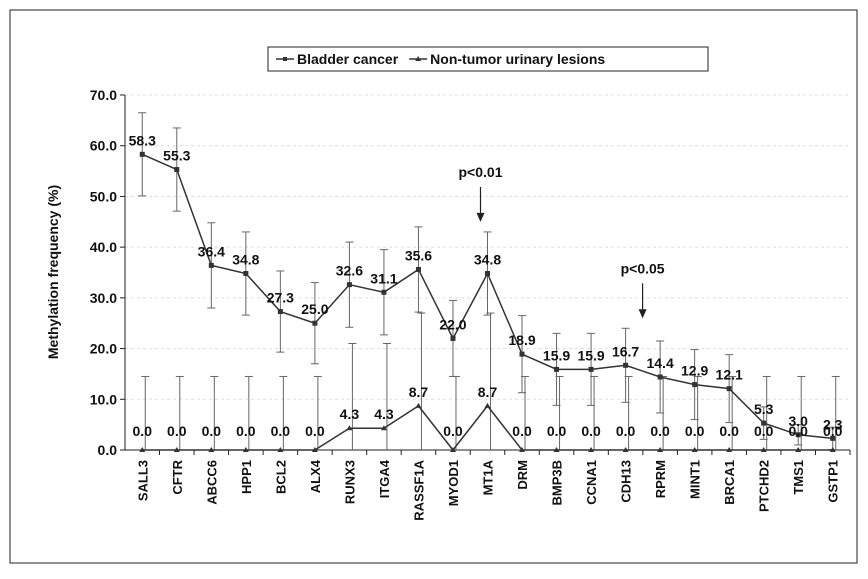 Image resolution: width=868 pixels, height=579 pixels. I want to click on y-tick-label: 20.0, so click(103, 349).